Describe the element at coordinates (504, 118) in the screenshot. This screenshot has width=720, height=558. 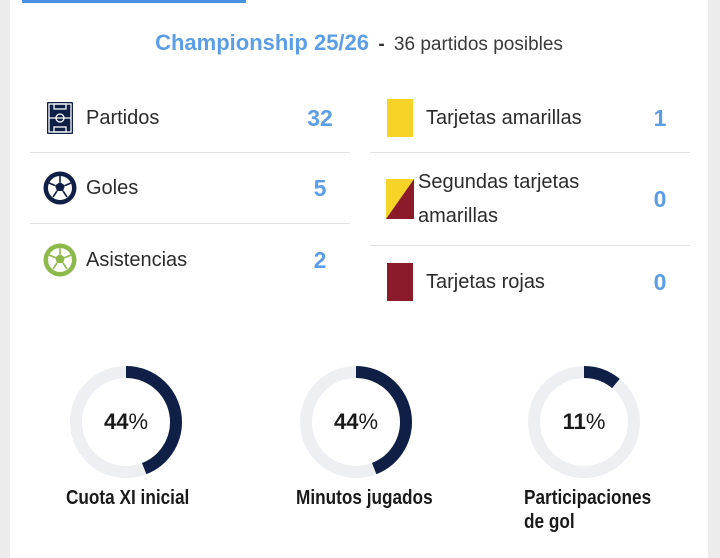
I see `stat-label: Tarjetas amarillas` at that location.